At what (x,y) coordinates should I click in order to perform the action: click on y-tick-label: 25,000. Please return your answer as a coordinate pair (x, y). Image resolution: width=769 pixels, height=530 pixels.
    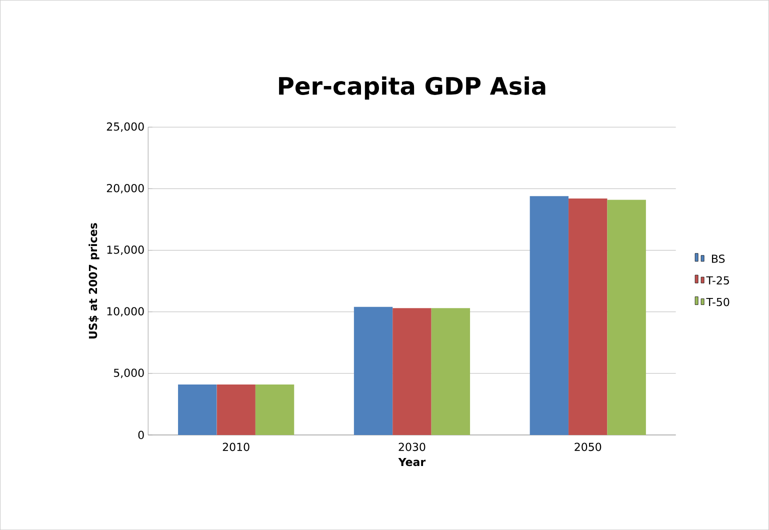
    Looking at the image, I should click on (125, 127).